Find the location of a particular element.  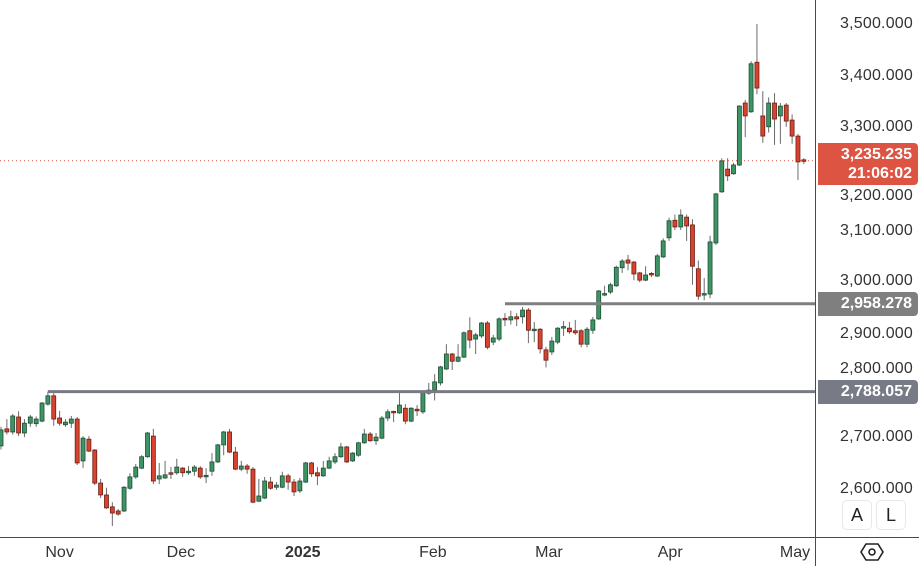

axis-corner is located at coordinates (867, 551).